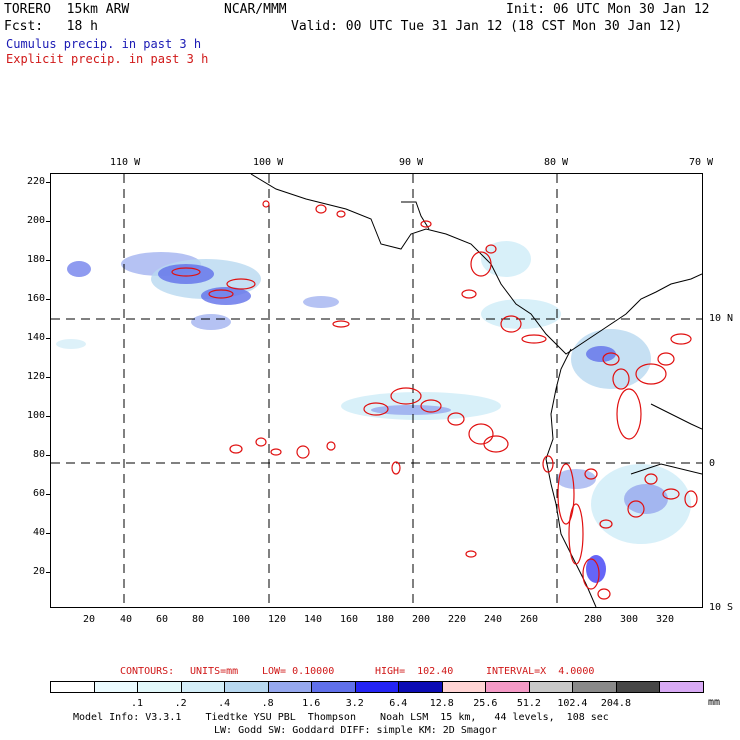 Image resolution: width=740 pixels, height=740 pixels. What do you see at coordinates (608, 9) in the screenshot?
I see `init-time: Init: 06 UTC Mon 30 Jan 12` at bounding box center [608, 9].